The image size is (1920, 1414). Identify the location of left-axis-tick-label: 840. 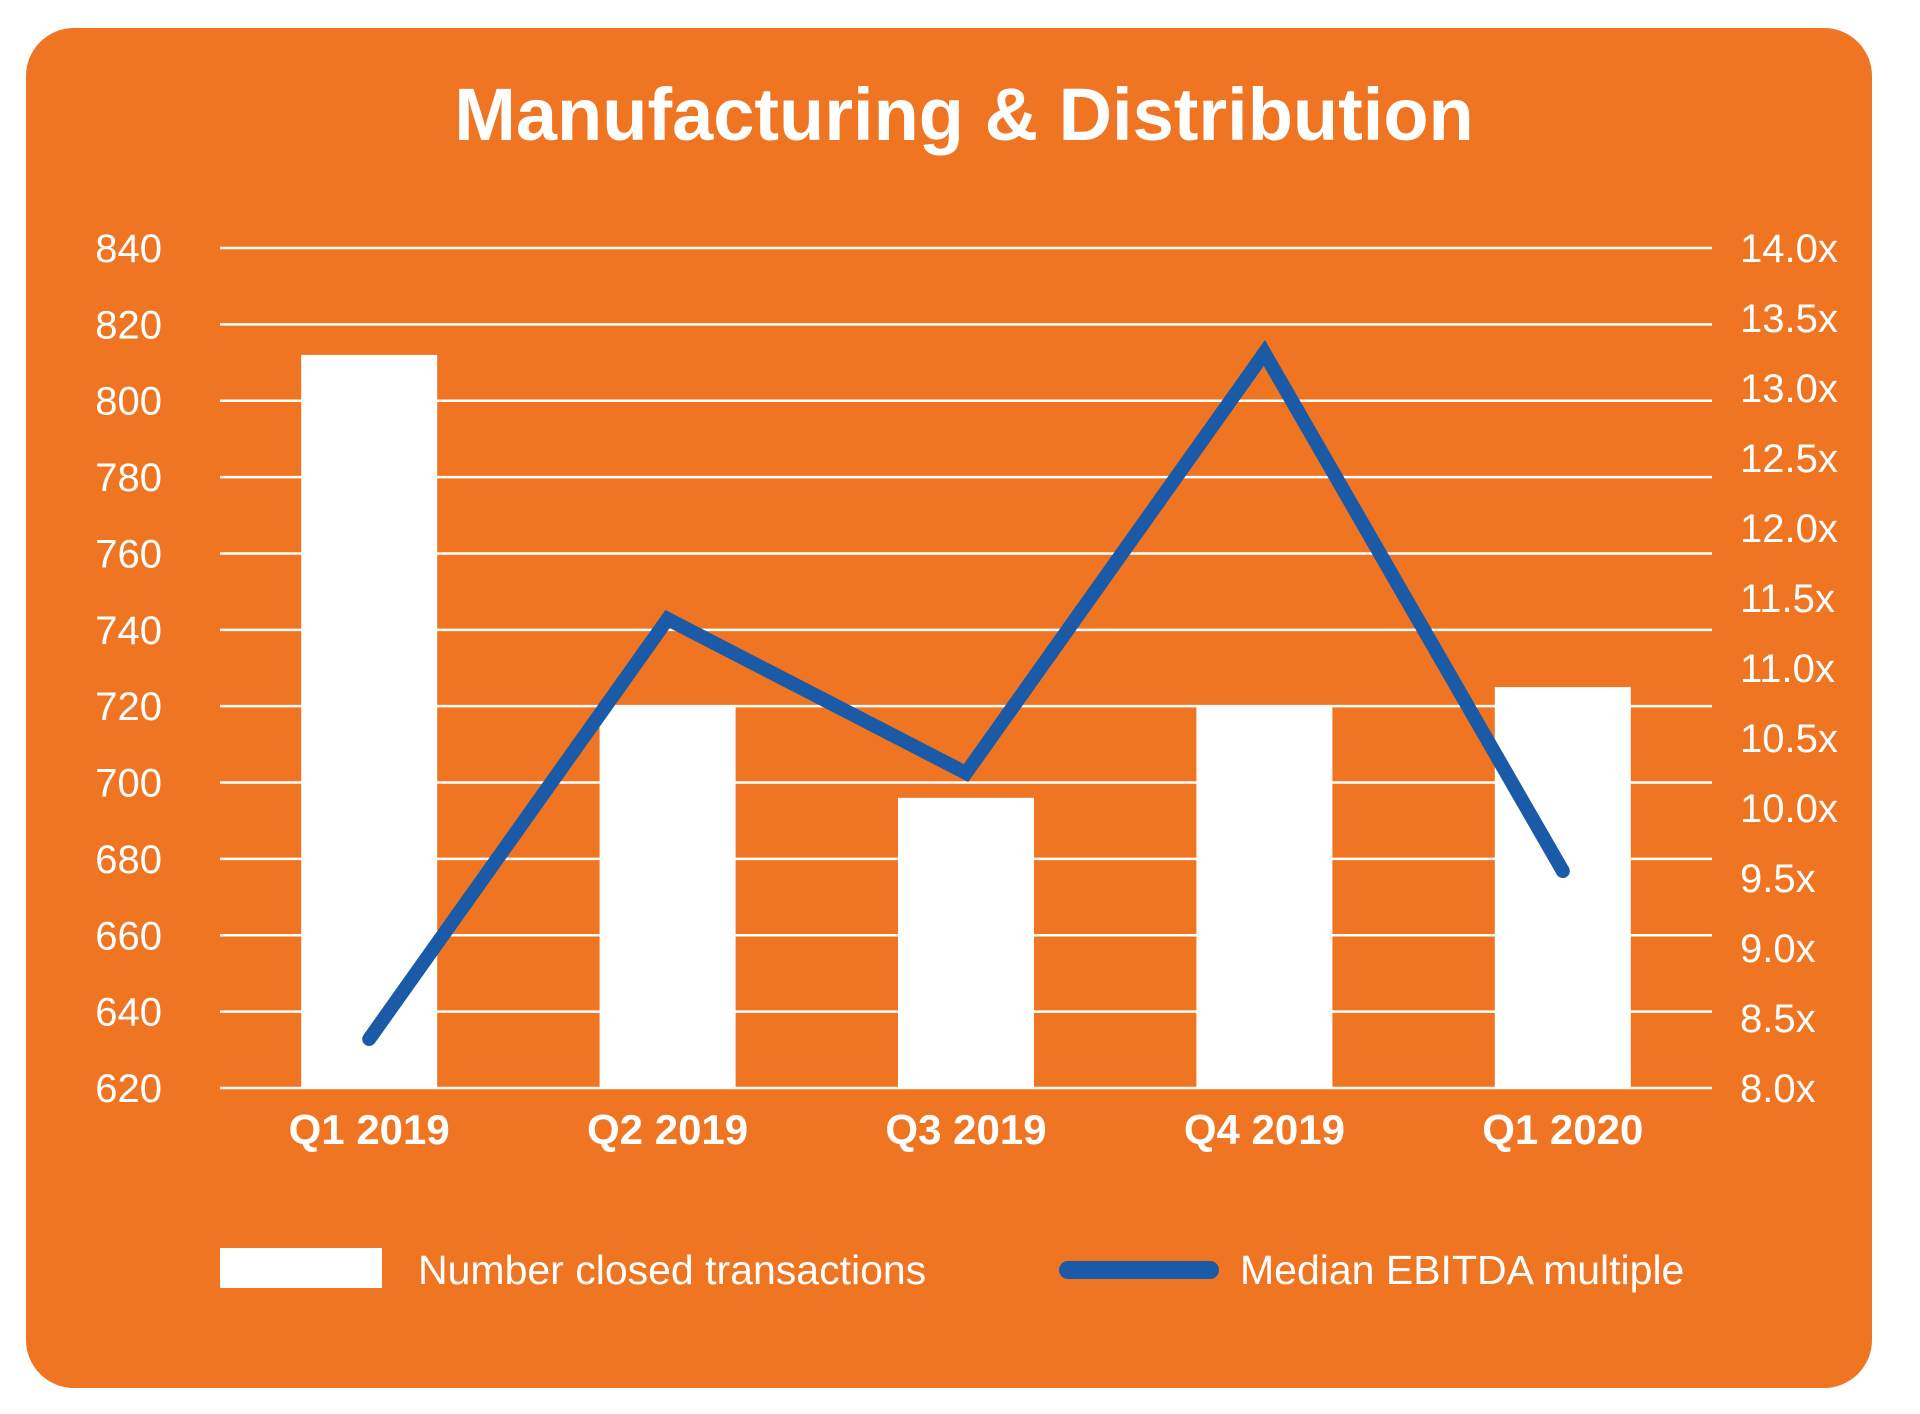
(128, 249).